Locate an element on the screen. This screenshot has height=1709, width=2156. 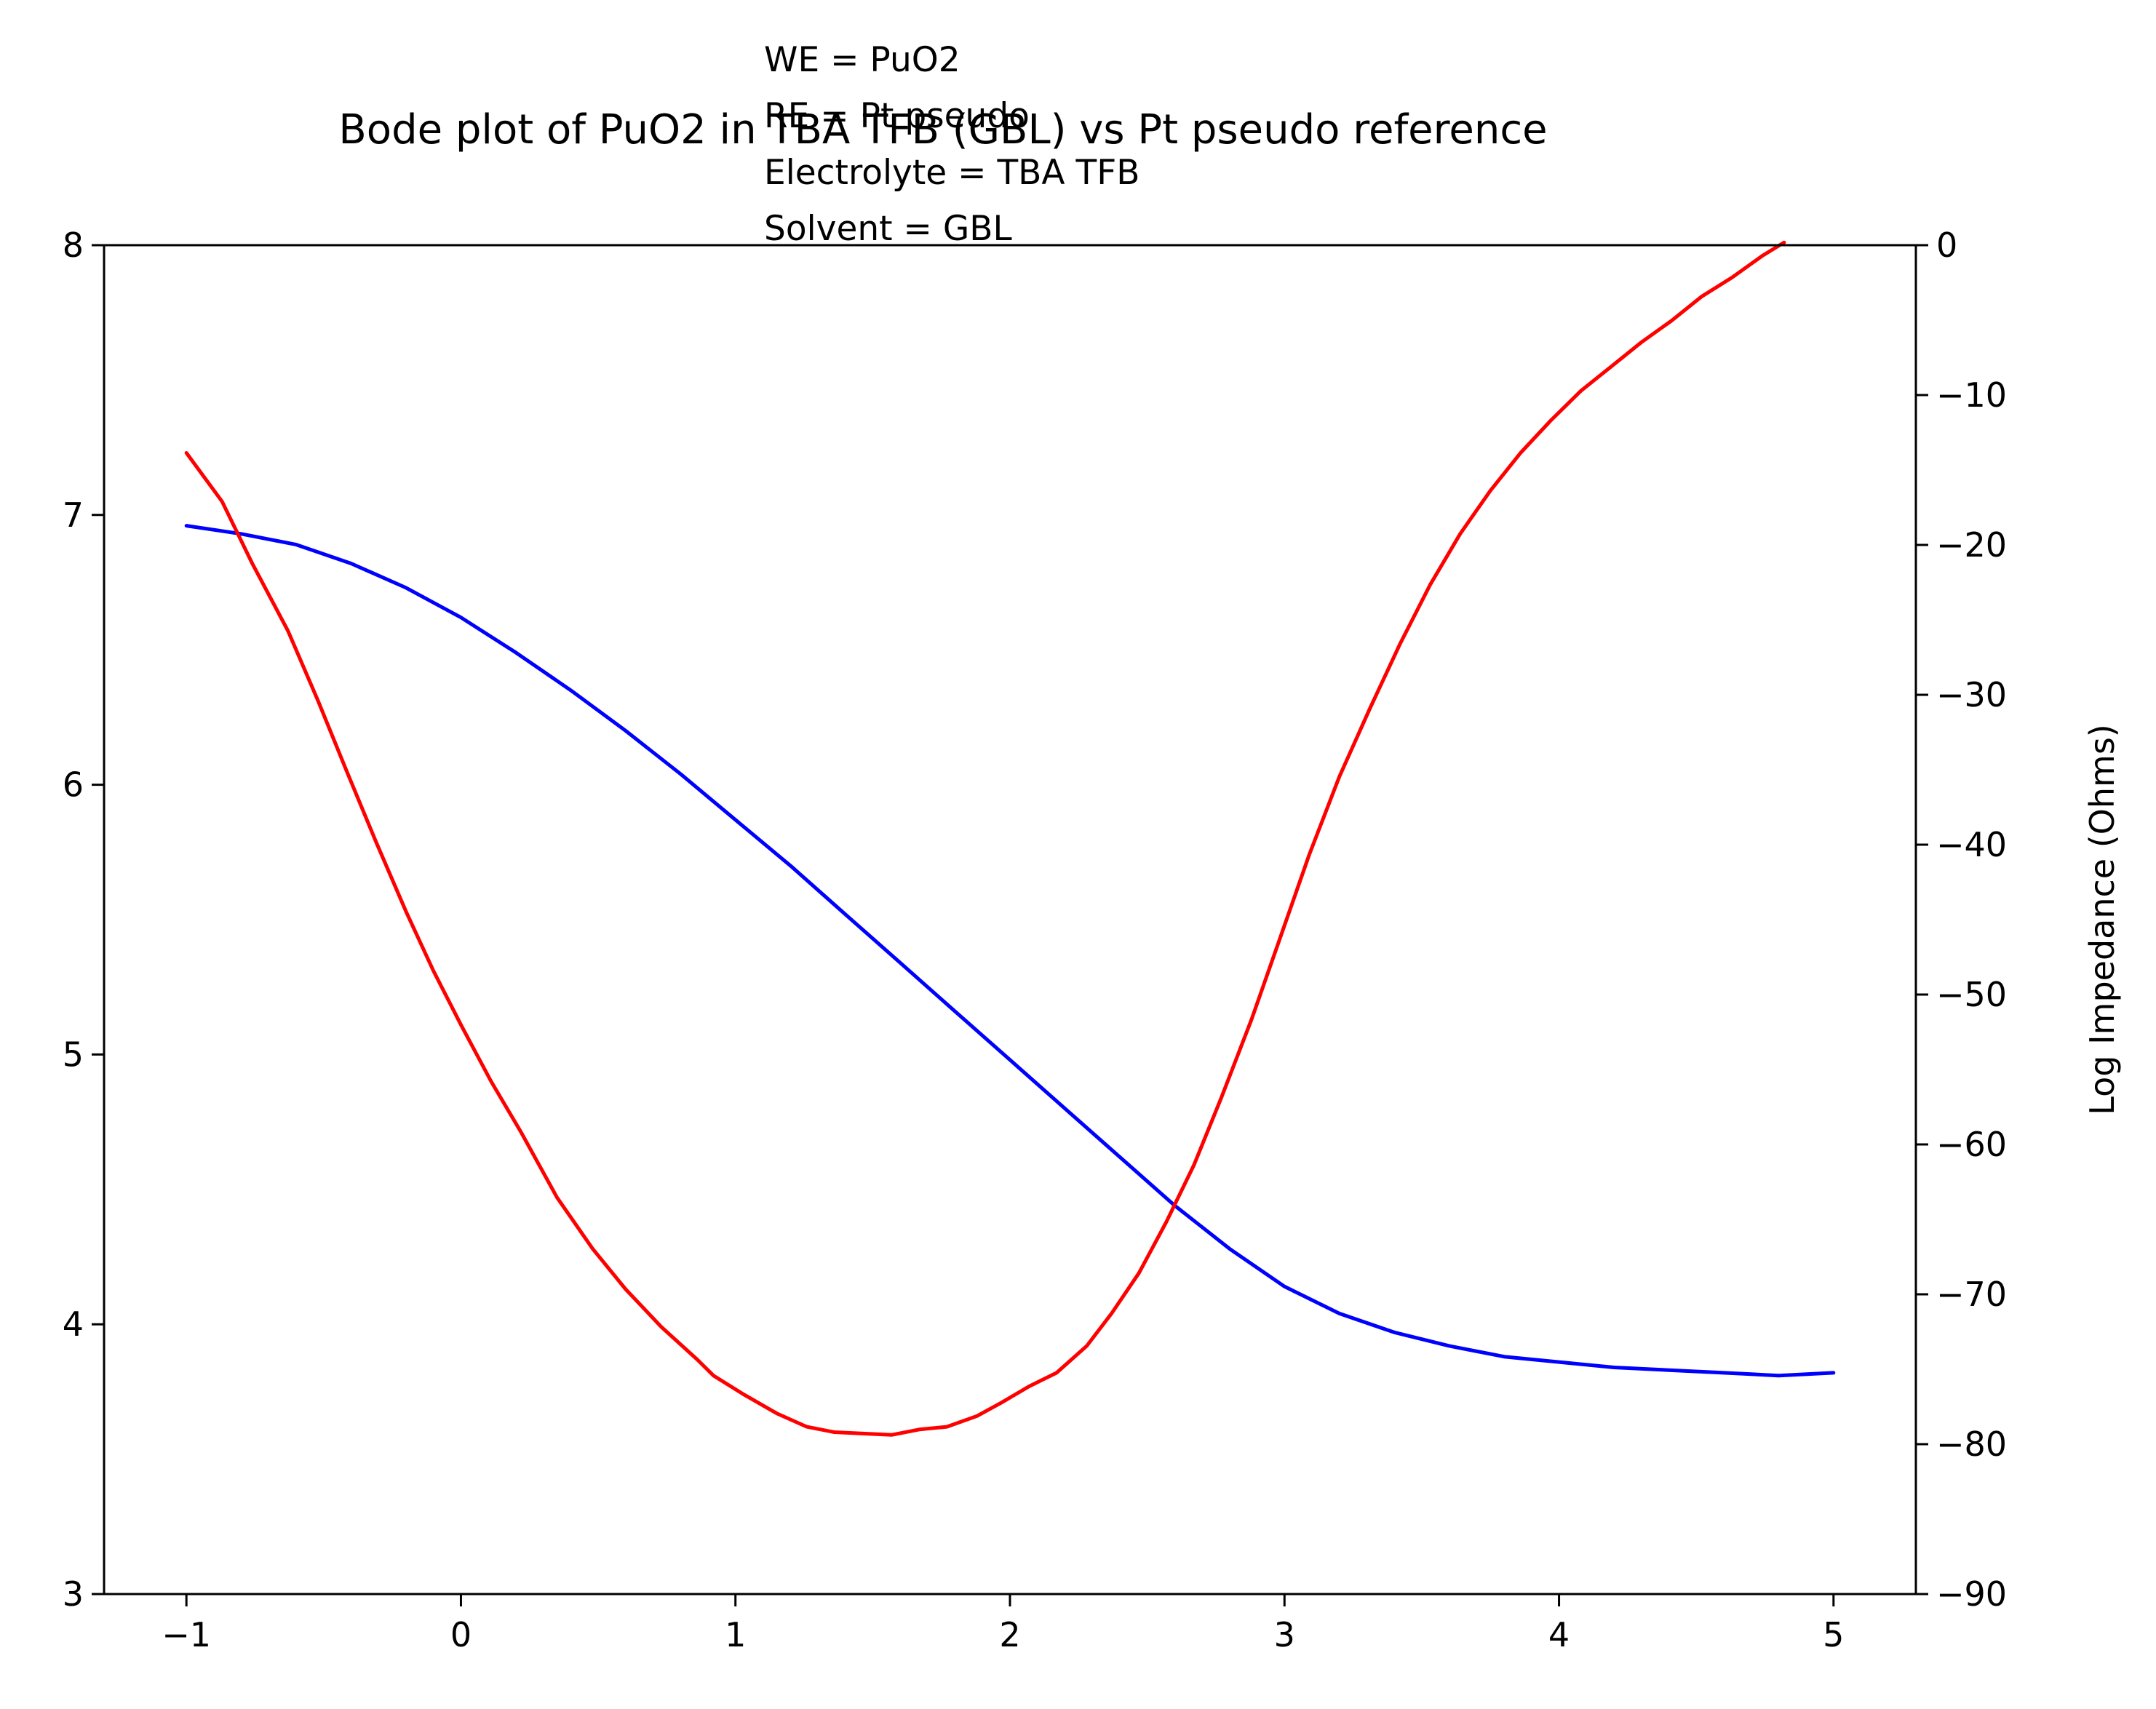
annotation-line-we: WE = PuO2 is located at coordinates (862, 60).